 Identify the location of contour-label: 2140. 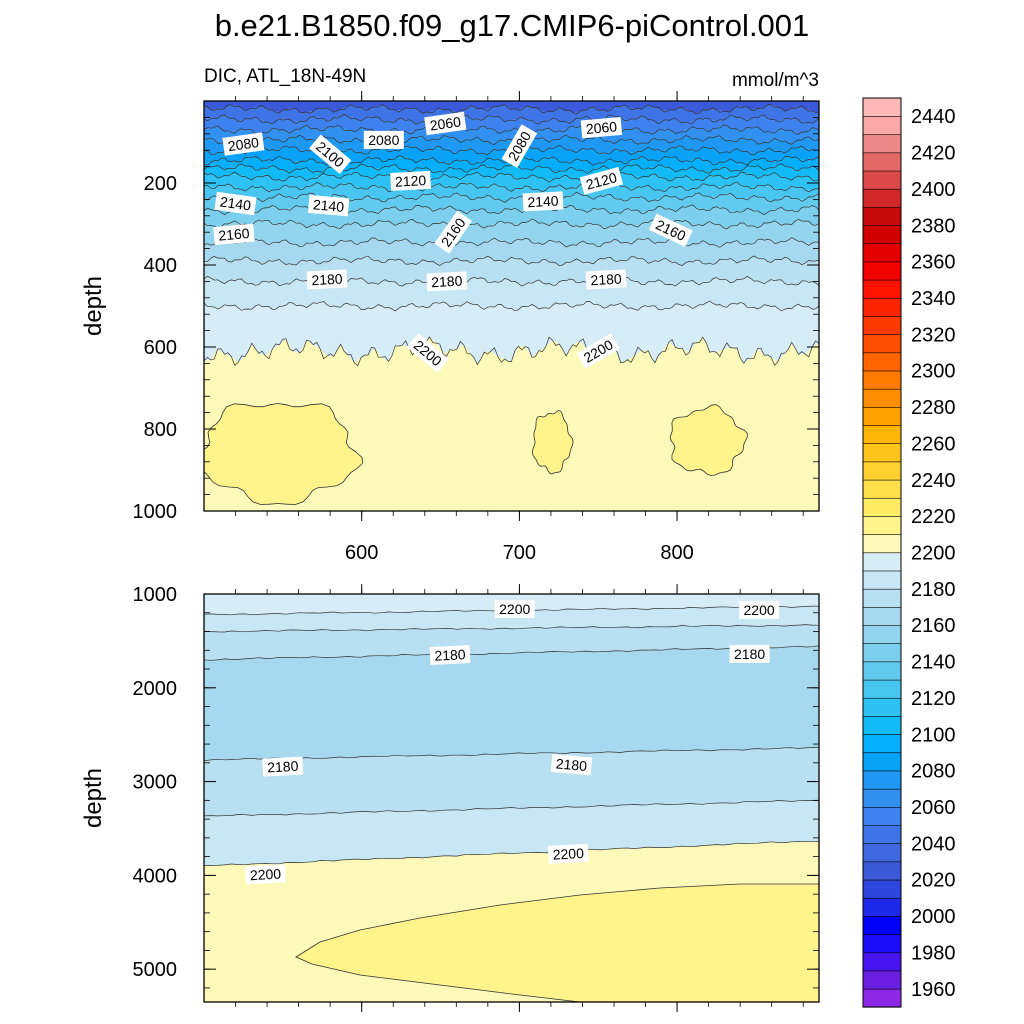
(543, 201).